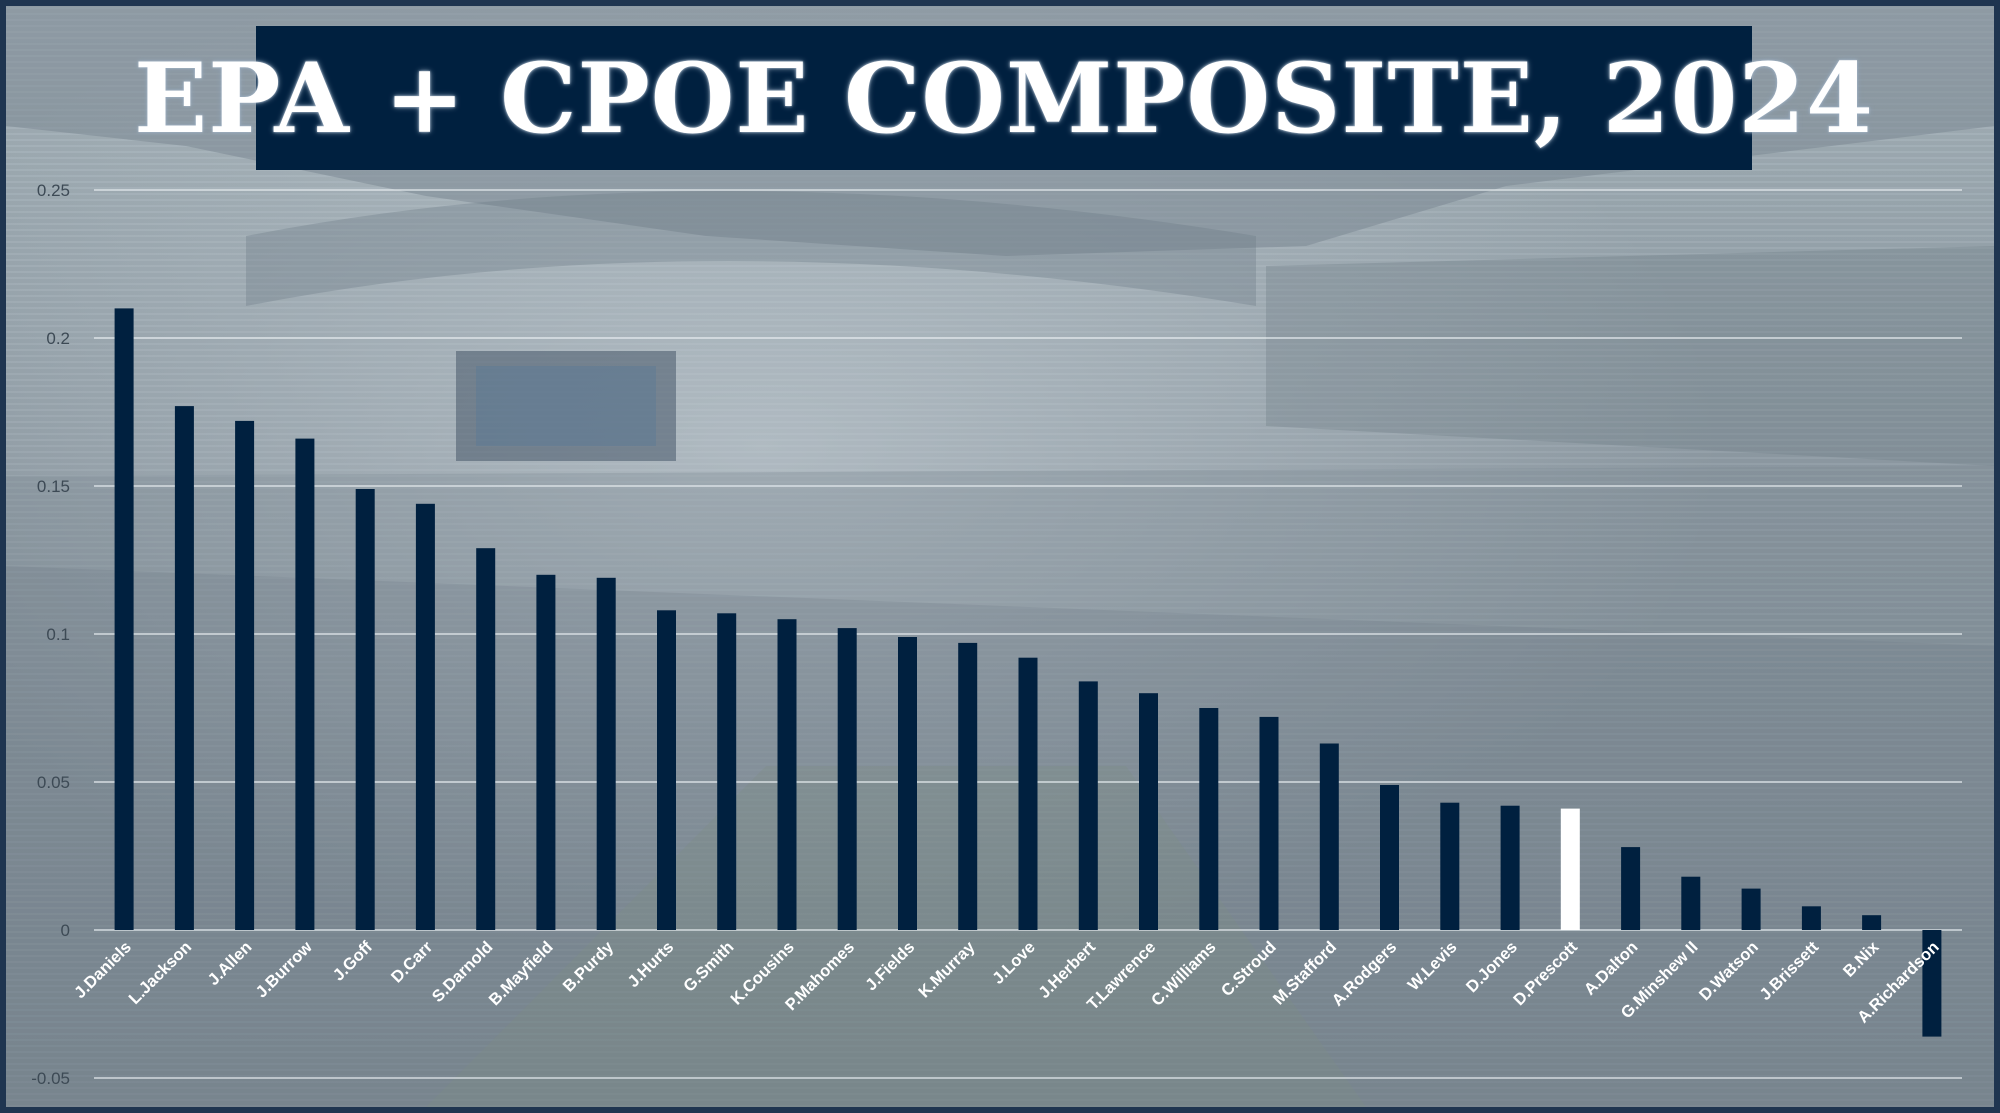 The image size is (2000, 1113). I want to click on x-tick-label: A.Dalton, so click(1611, 968).